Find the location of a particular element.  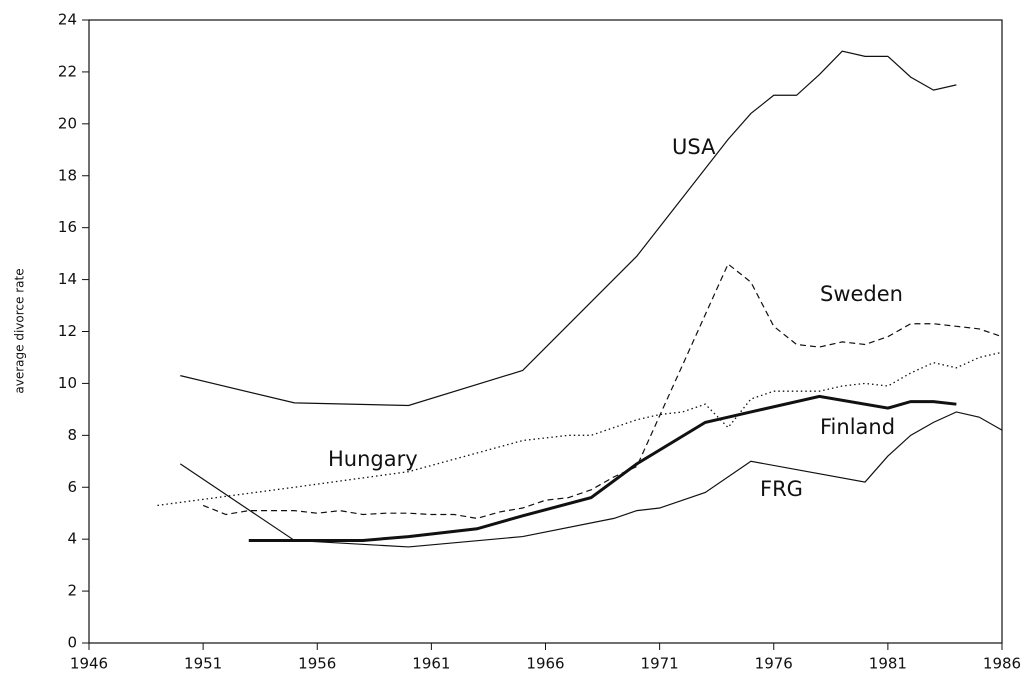

x-tick-label: 1981 is located at coordinates (888, 664).